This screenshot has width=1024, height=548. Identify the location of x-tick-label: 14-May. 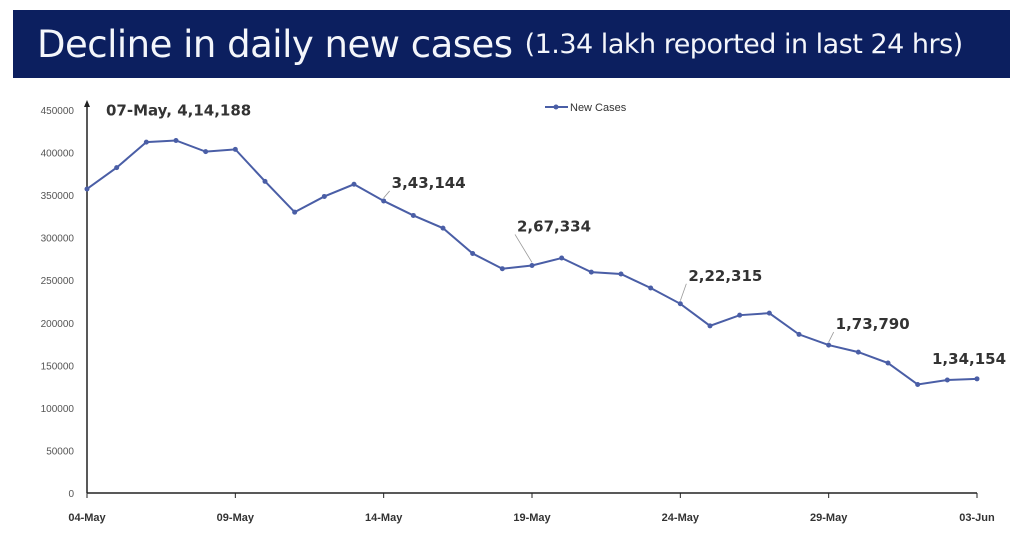
(384, 518).